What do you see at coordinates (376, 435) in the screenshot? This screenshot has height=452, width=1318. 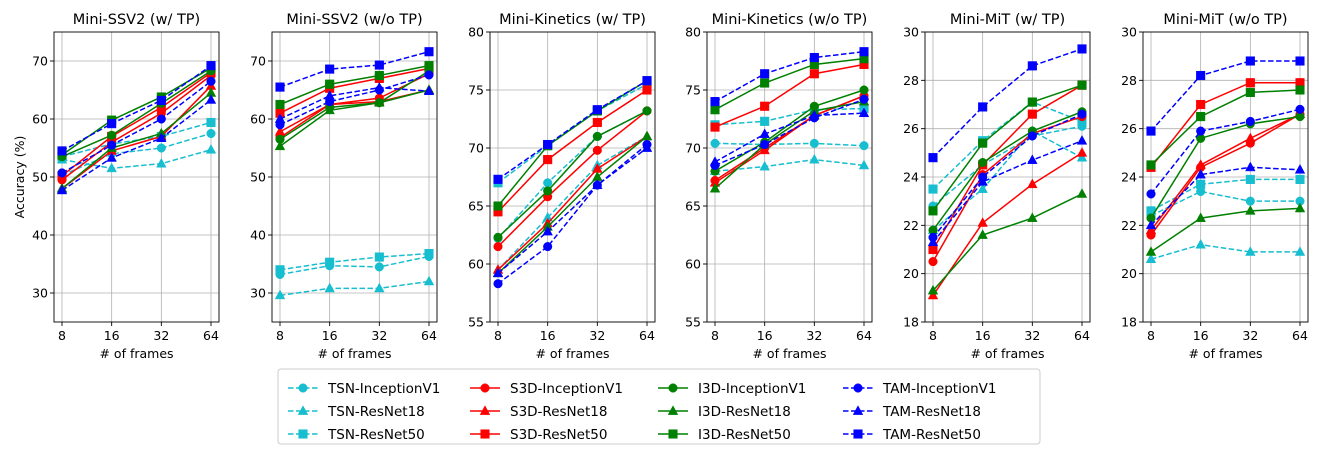 I see `legend-label: TSN-ResNet50` at bounding box center [376, 435].